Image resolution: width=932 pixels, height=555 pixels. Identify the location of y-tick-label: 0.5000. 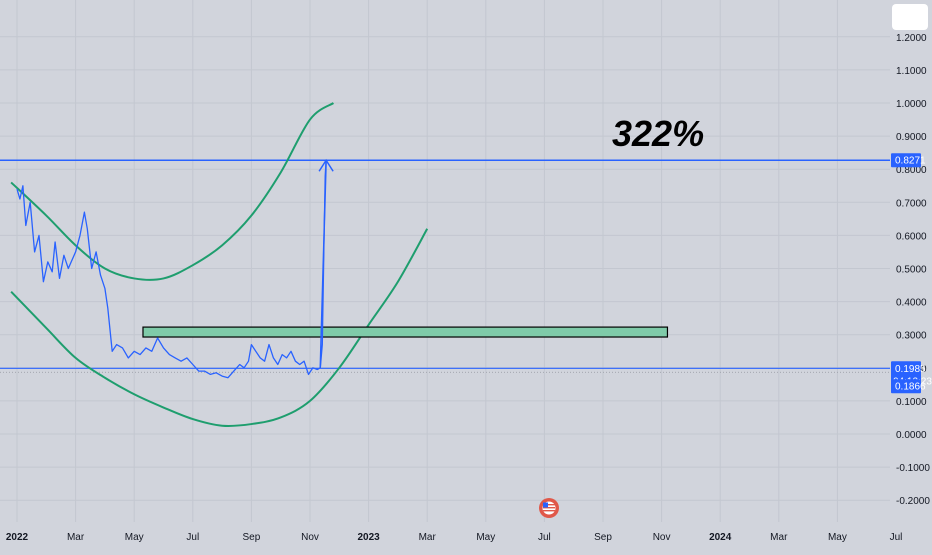
(911, 270).